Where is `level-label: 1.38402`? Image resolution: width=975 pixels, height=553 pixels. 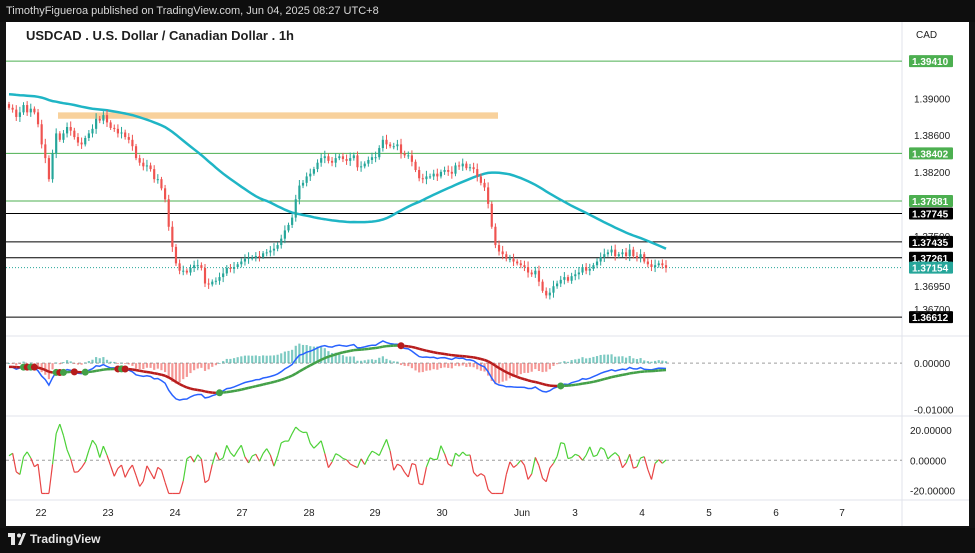
level-label: 1.38402 is located at coordinates (930, 154).